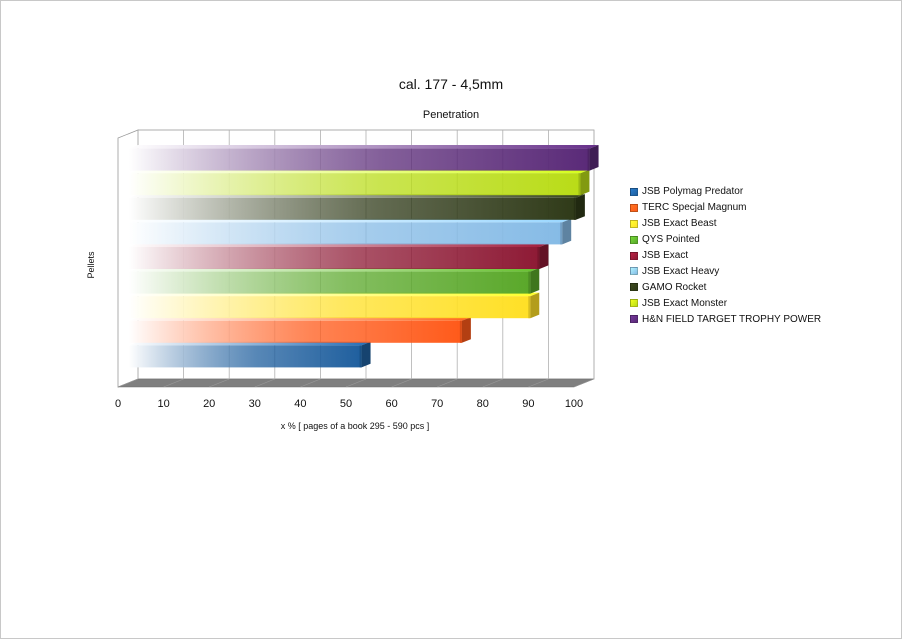 This screenshot has width=902, height=639. I want to click on x-tick-label: 90, so click(528, 404).